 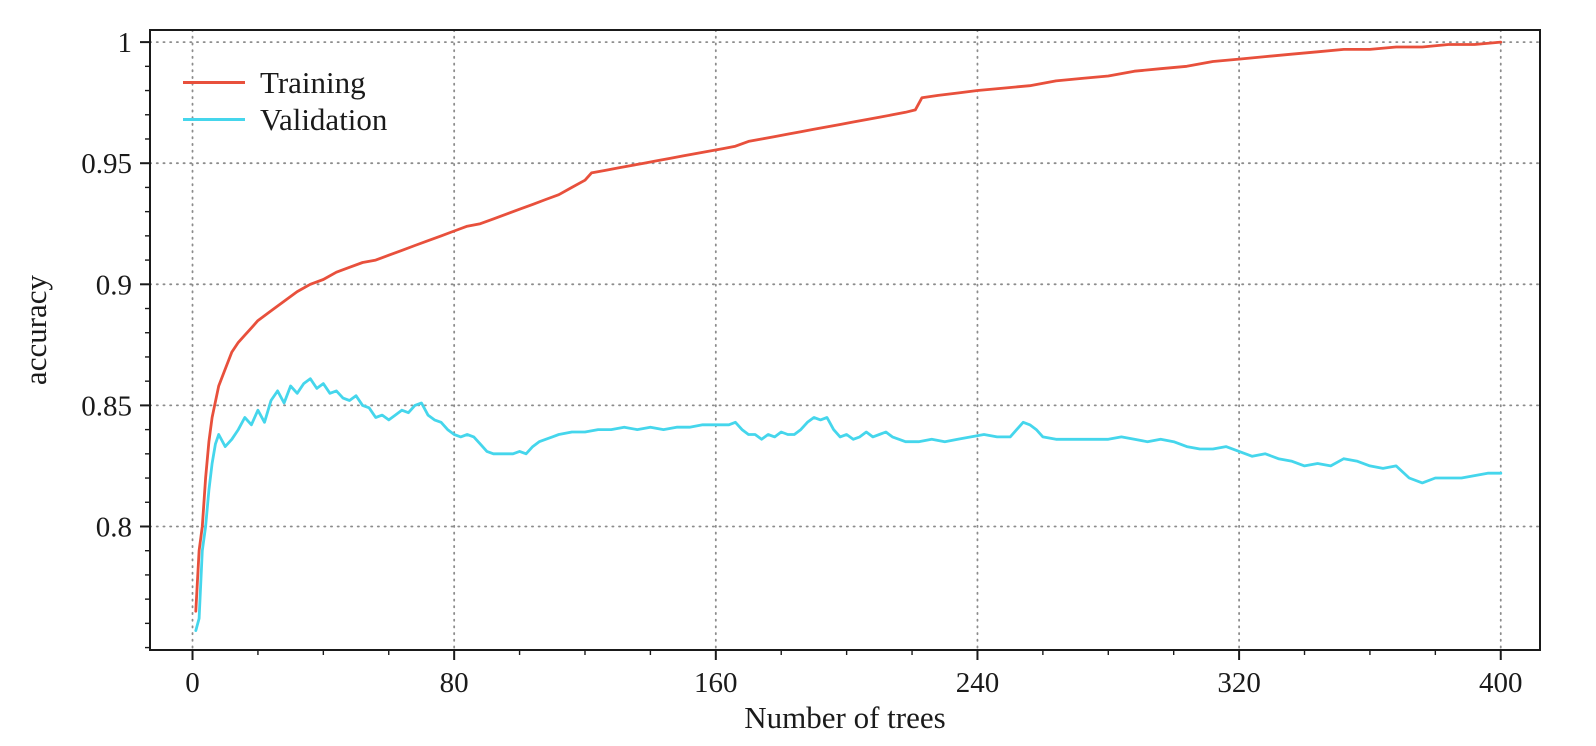 What do you see at coordinates (214, 82) in the screenshot?
I see `training-line-swatch` at bounding box center [214, 82].